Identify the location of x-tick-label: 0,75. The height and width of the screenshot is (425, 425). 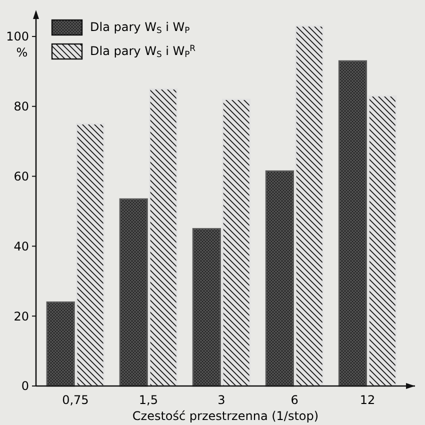
(75, 400).